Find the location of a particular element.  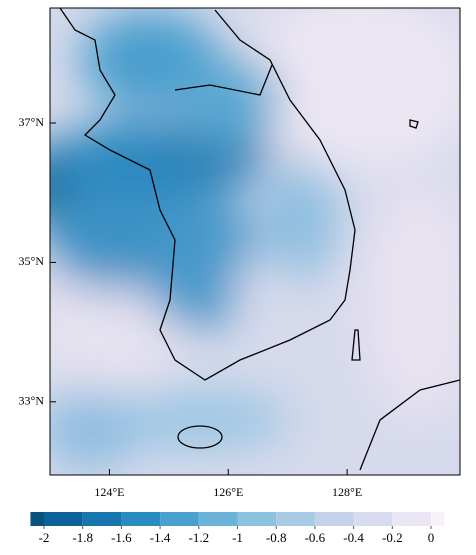

colorbar-label: 0 is located at coordinates (431, 537).